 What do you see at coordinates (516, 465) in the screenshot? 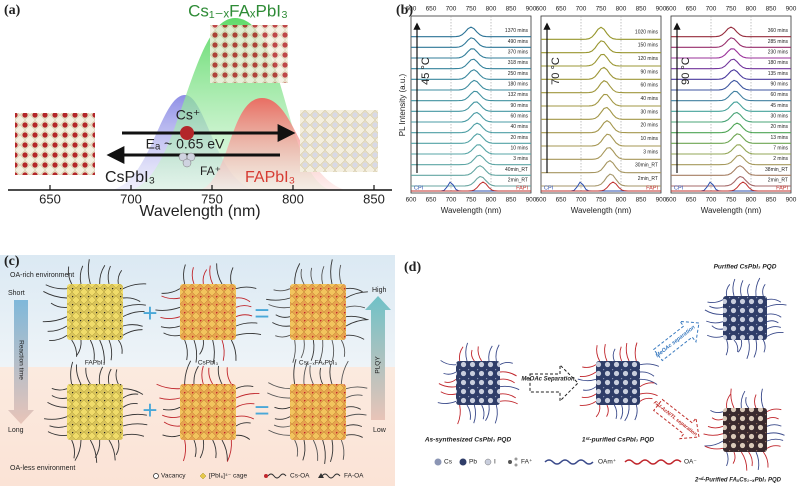
I see `fa-symbol` at bounding box center [516, 465].